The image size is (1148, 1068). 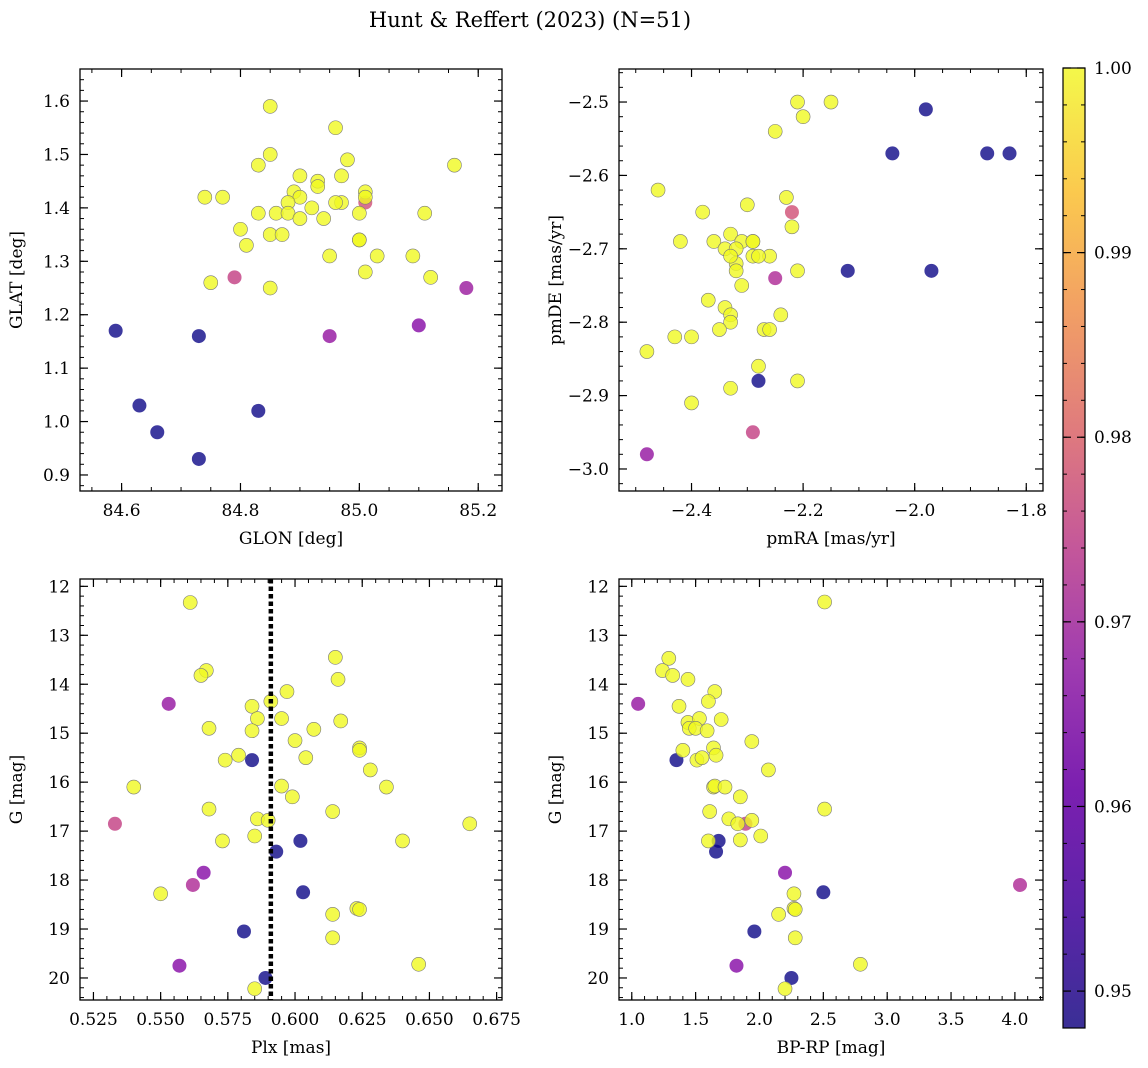 I want to click on y-tick-label: 19, so click(x=59, y=930).